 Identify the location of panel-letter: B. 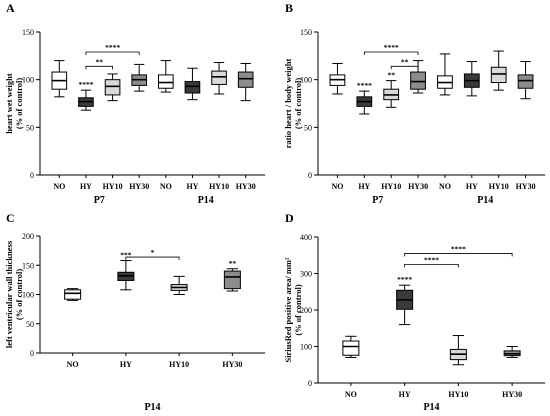
(289, 8).